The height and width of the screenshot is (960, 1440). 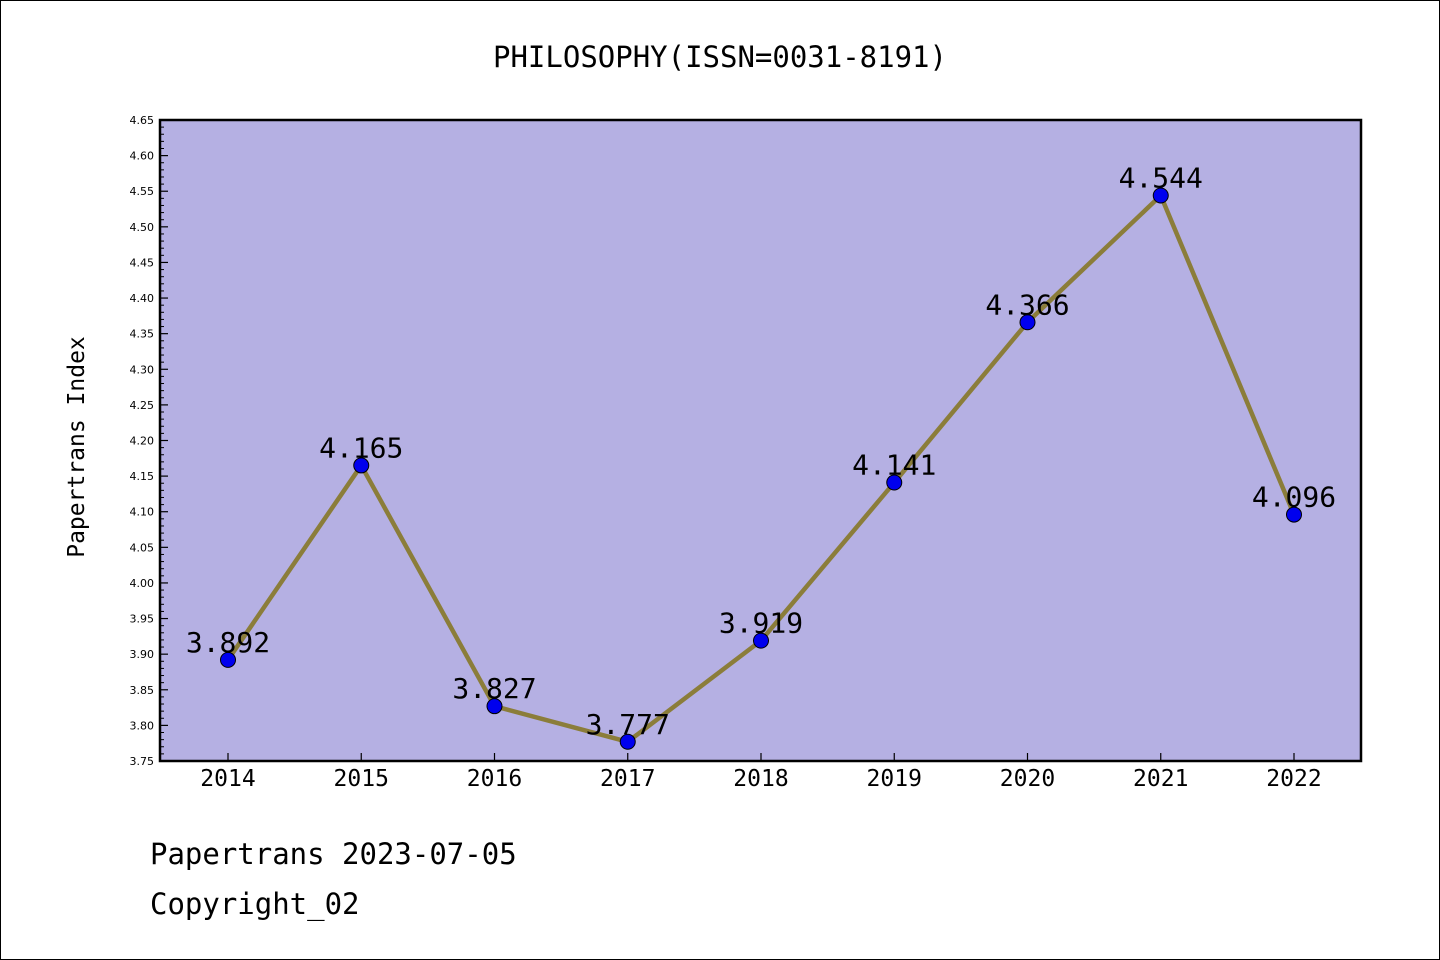 What do you see at coordinates (761, 623) in the screenshot?
I see `data-label: 3.919` at bounding box center [761, 623].